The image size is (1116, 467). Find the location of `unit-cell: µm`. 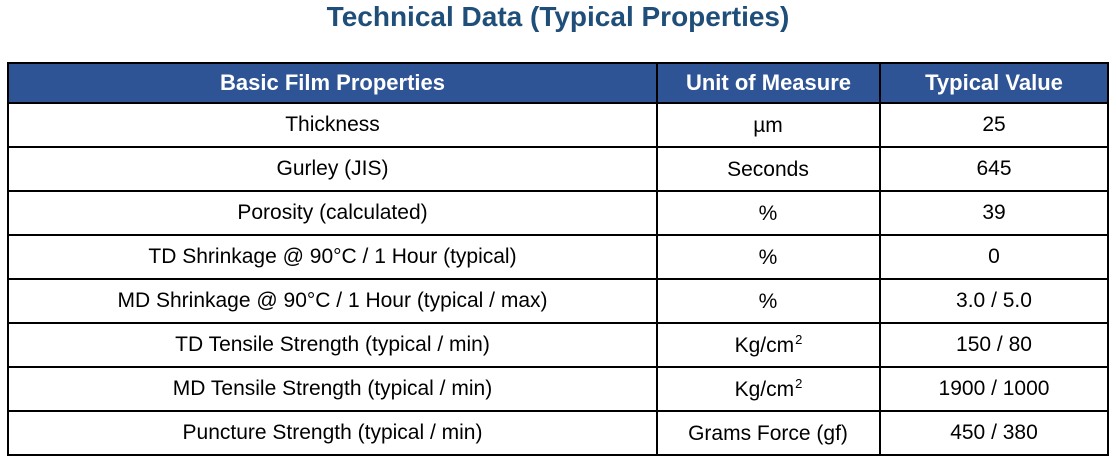

unit-cell: µm is located at coordinates (768, 125).